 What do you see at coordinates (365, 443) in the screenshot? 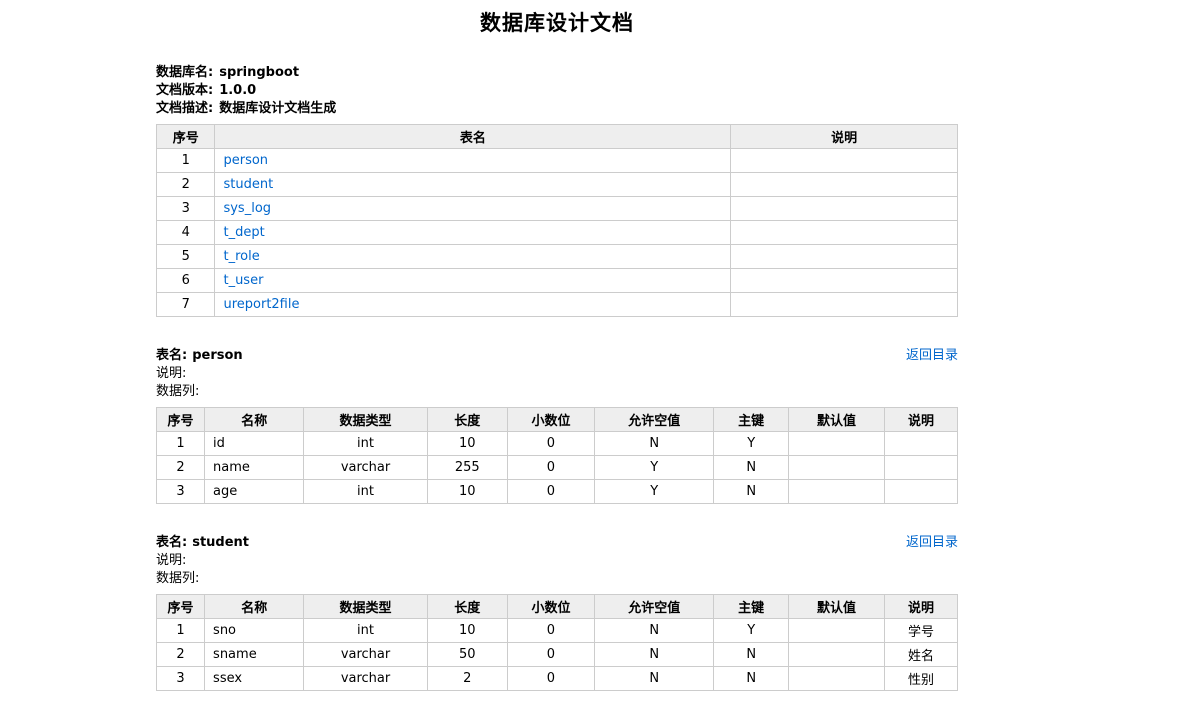
I see `cell: int` at bounding box center [365, 443].